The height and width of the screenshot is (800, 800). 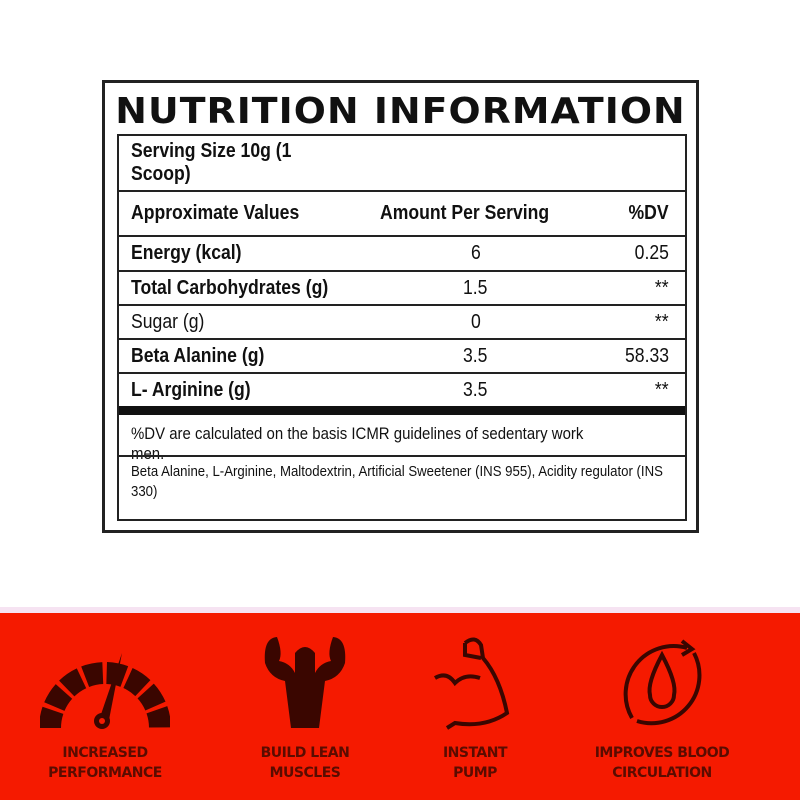 What do you see at coordinates (471, 683) in the screenshot?
I see `flexed-arm-icon` at bounding box center [471, 683].